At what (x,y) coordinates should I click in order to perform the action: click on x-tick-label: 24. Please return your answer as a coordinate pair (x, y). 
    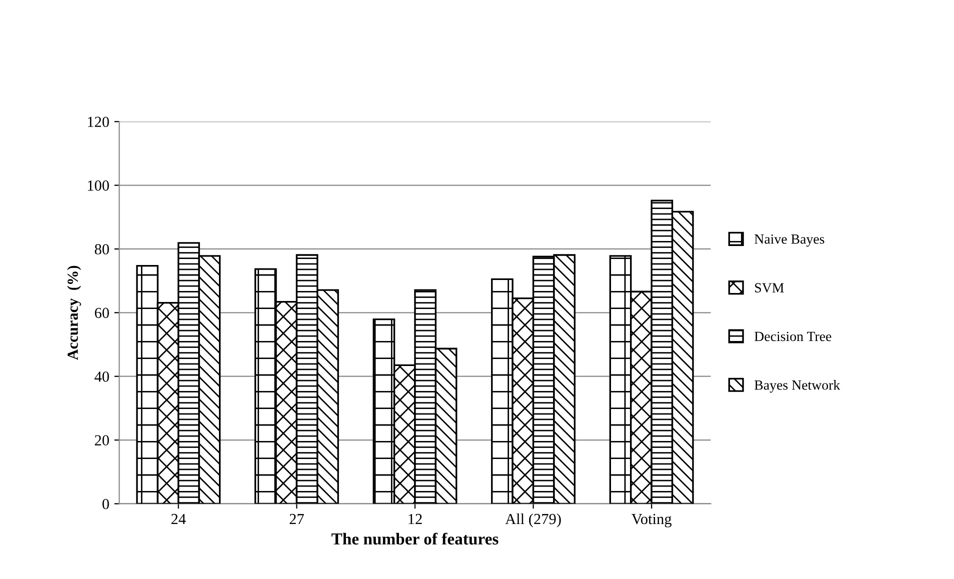
    Looking at the image, I should click on (178, 519).